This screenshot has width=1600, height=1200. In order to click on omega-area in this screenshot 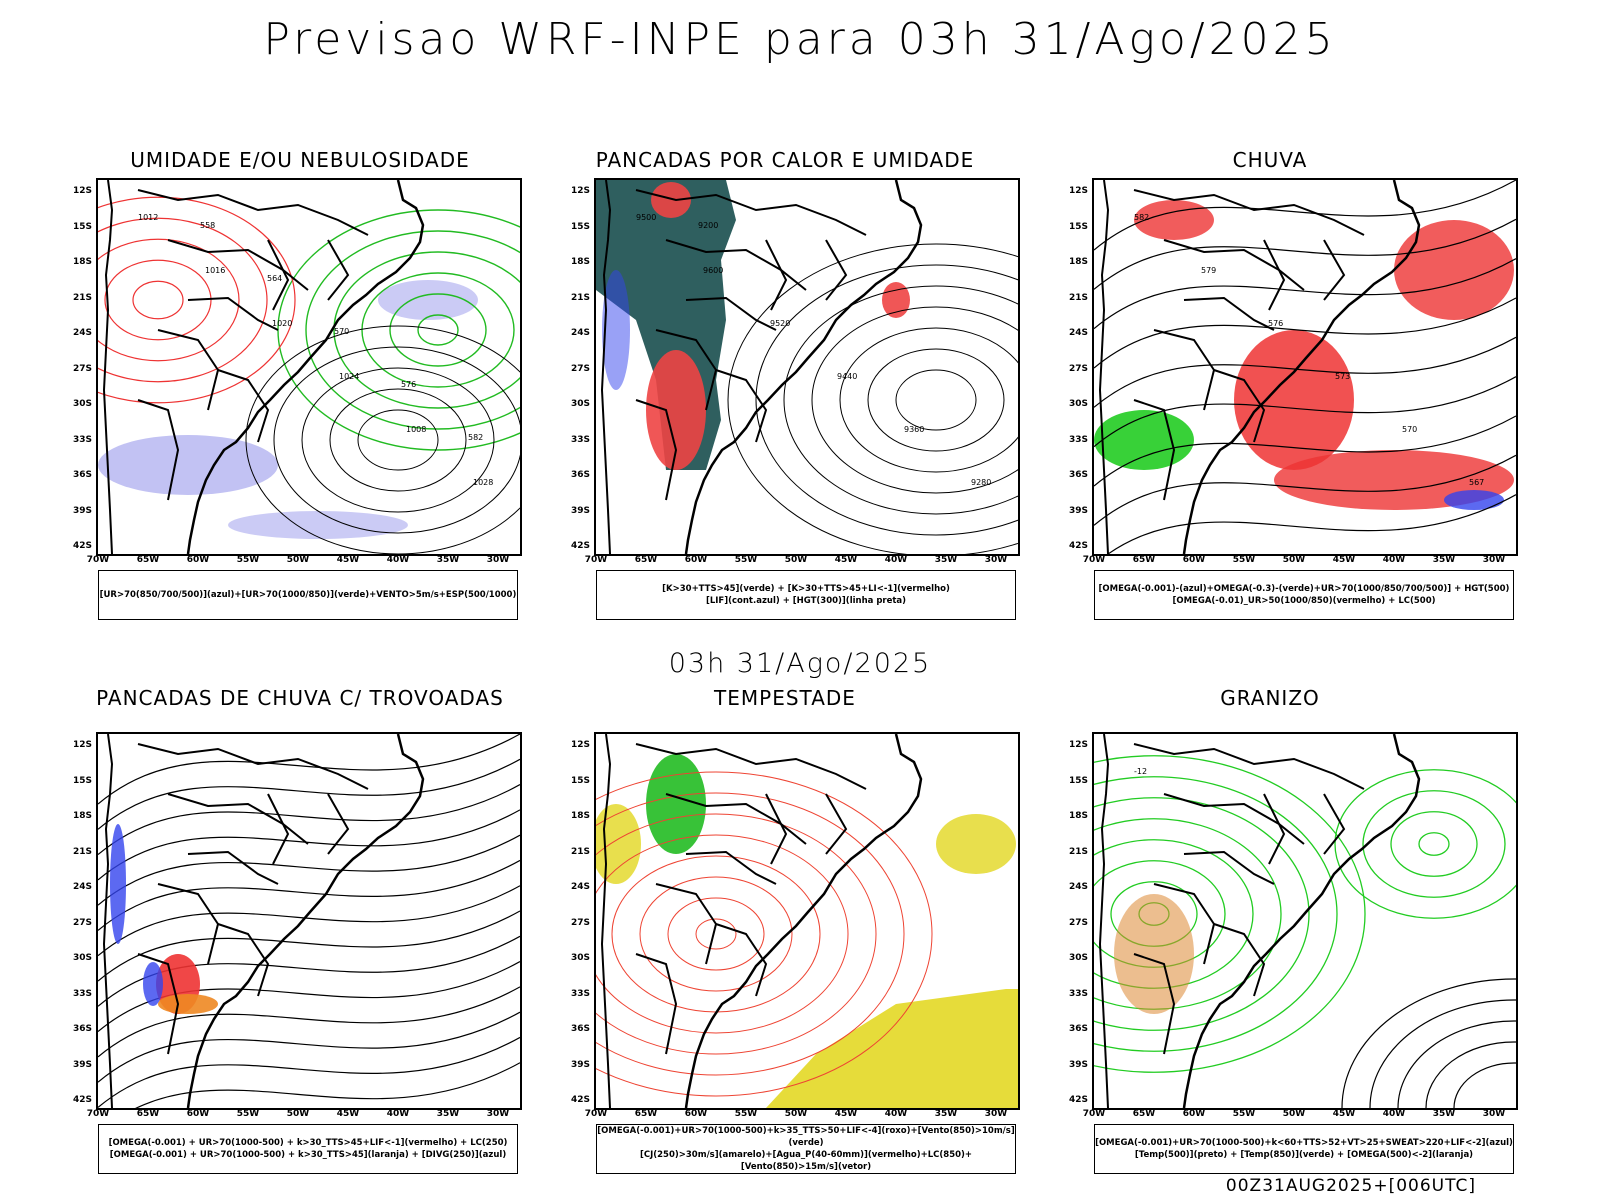, I will do `click(1154, 954)`.